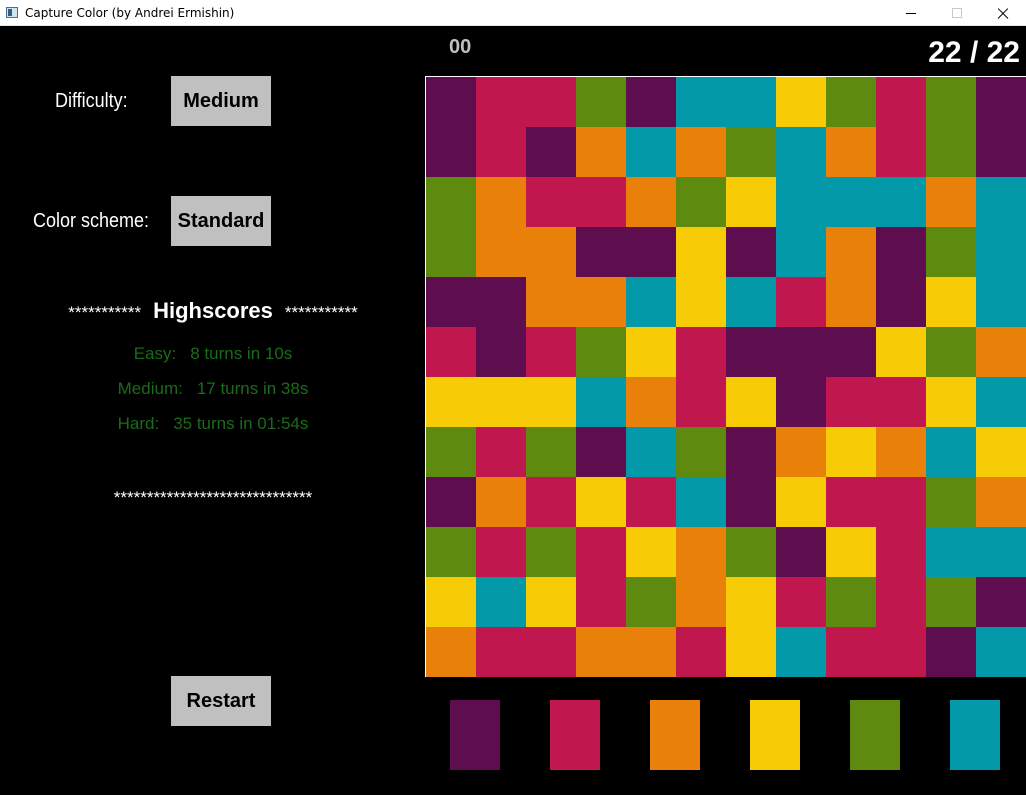 This screenshot has height=795, width=1026. Describe the element at coordinates (911, 13) in the screenshot. I see `minimize-button` at that location.